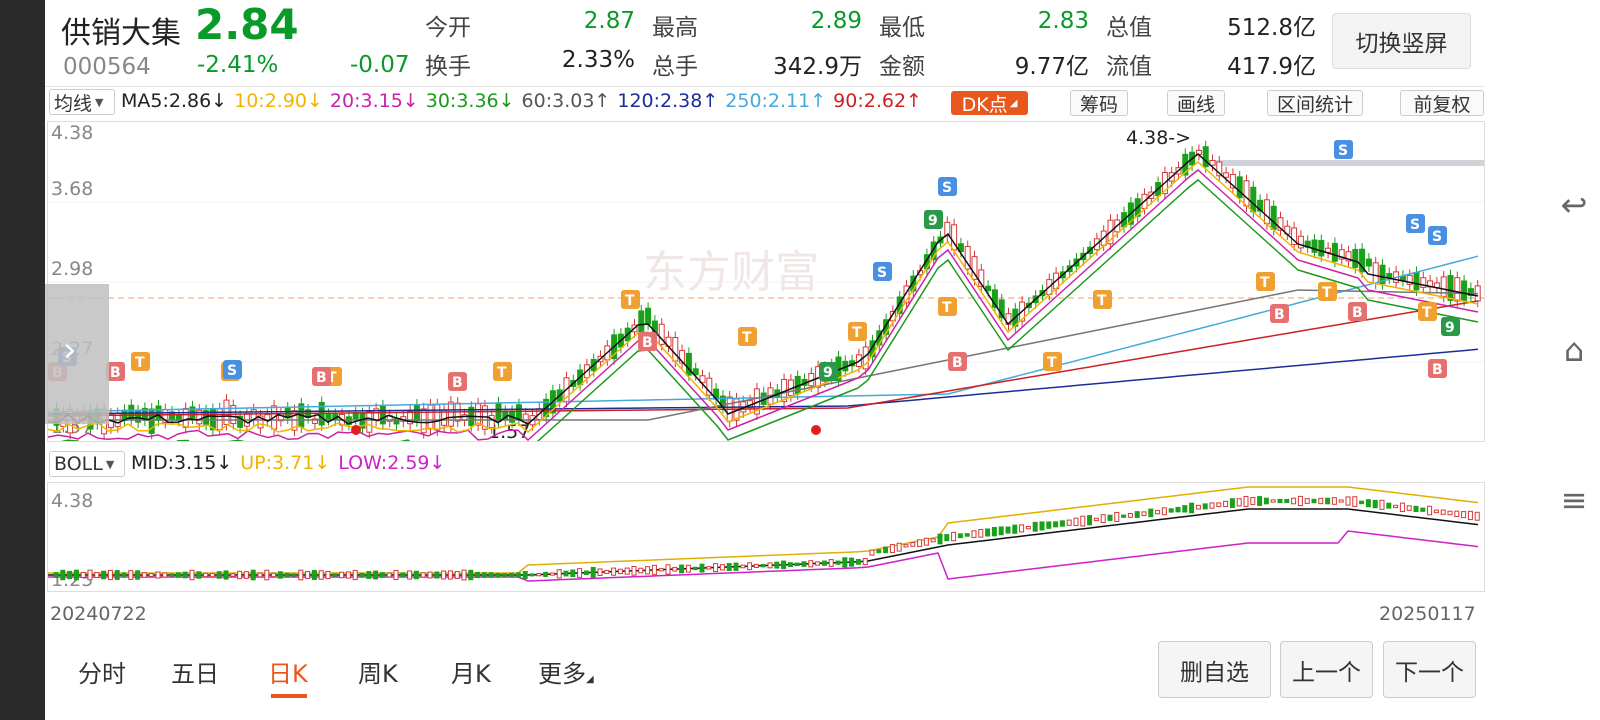 This screenshot has width=1600, height=720. I want to click on side-scroll-handle, so click(77, 354).